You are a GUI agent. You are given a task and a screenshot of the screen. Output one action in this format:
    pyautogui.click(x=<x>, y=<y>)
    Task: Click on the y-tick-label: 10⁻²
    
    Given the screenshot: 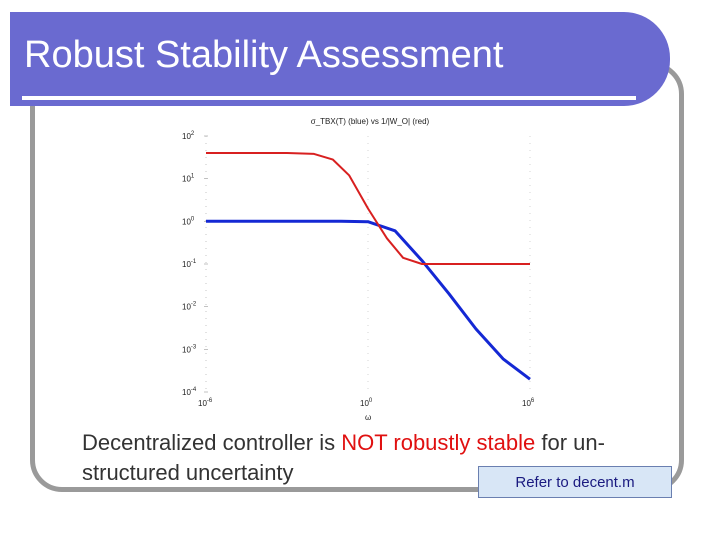 What is the action you would take?
    pyautogui.click(x=189, y=307)
    